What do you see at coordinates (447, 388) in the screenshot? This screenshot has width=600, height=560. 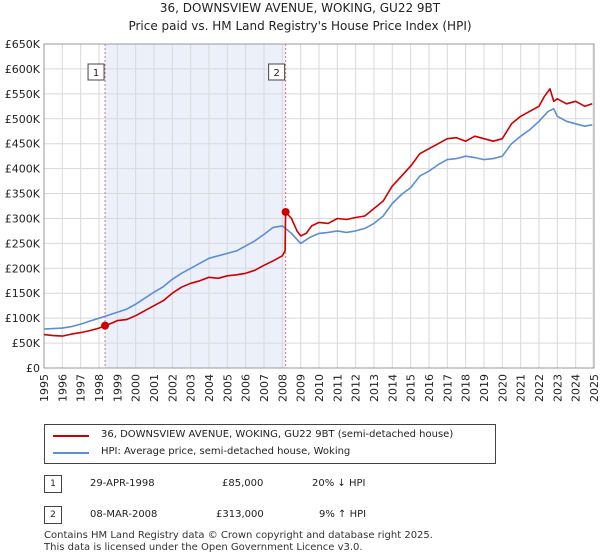 I see `x-tick-label: 2017` at bounding box center [447, 388].